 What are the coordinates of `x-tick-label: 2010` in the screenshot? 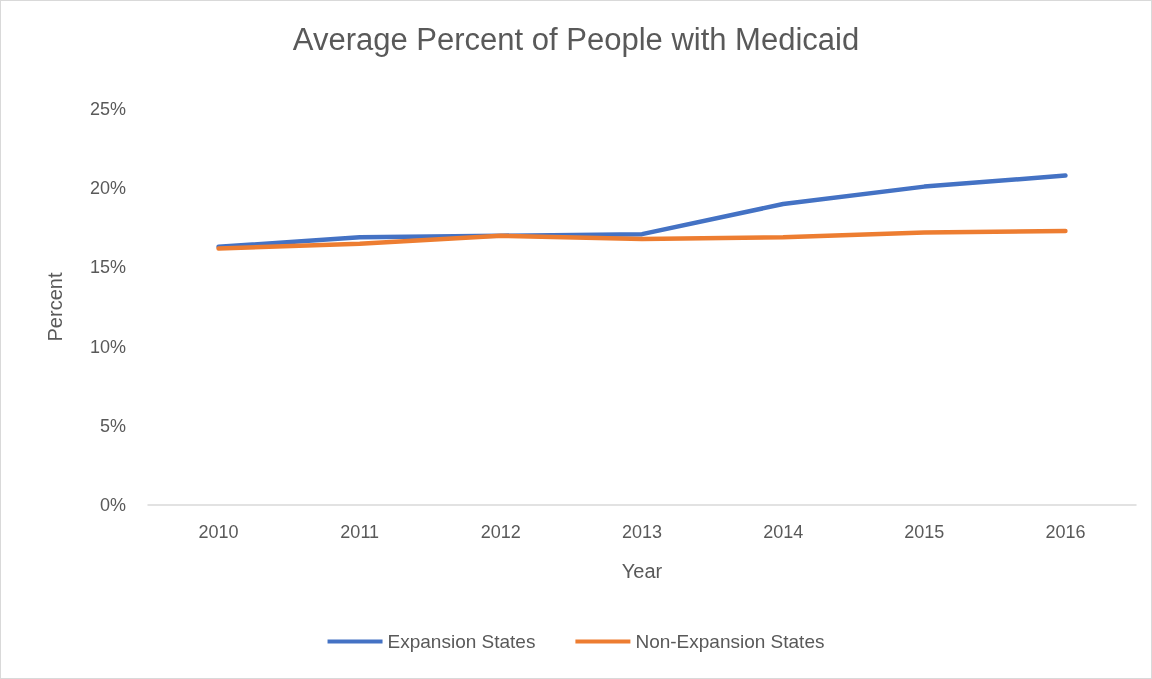 It's located at (218, 532).